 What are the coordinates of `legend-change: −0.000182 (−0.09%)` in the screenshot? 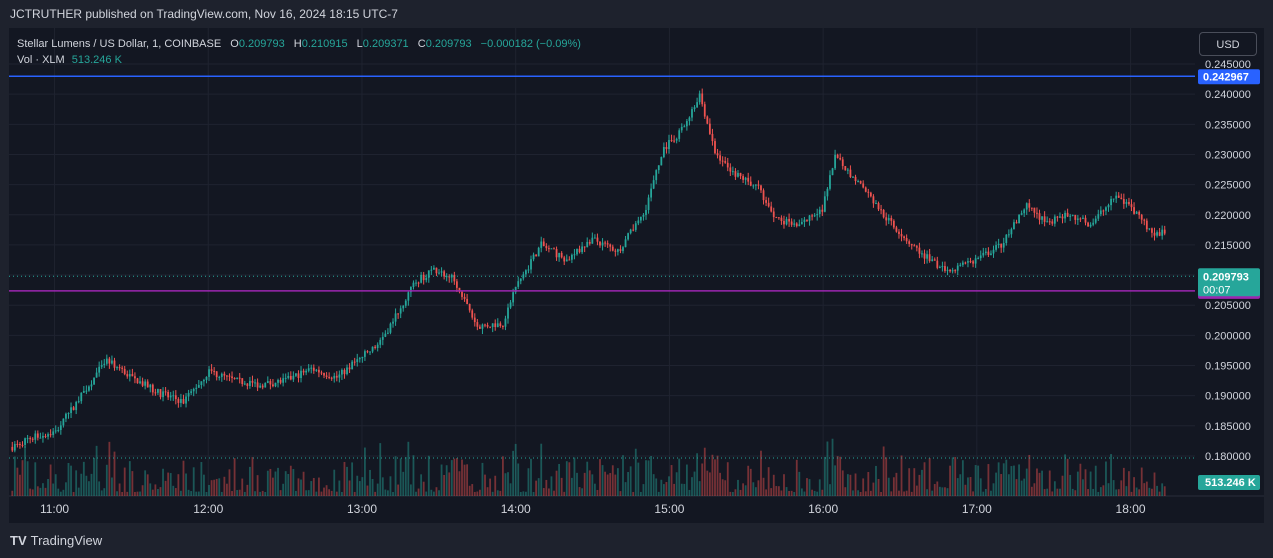 It's located at (530, 44).